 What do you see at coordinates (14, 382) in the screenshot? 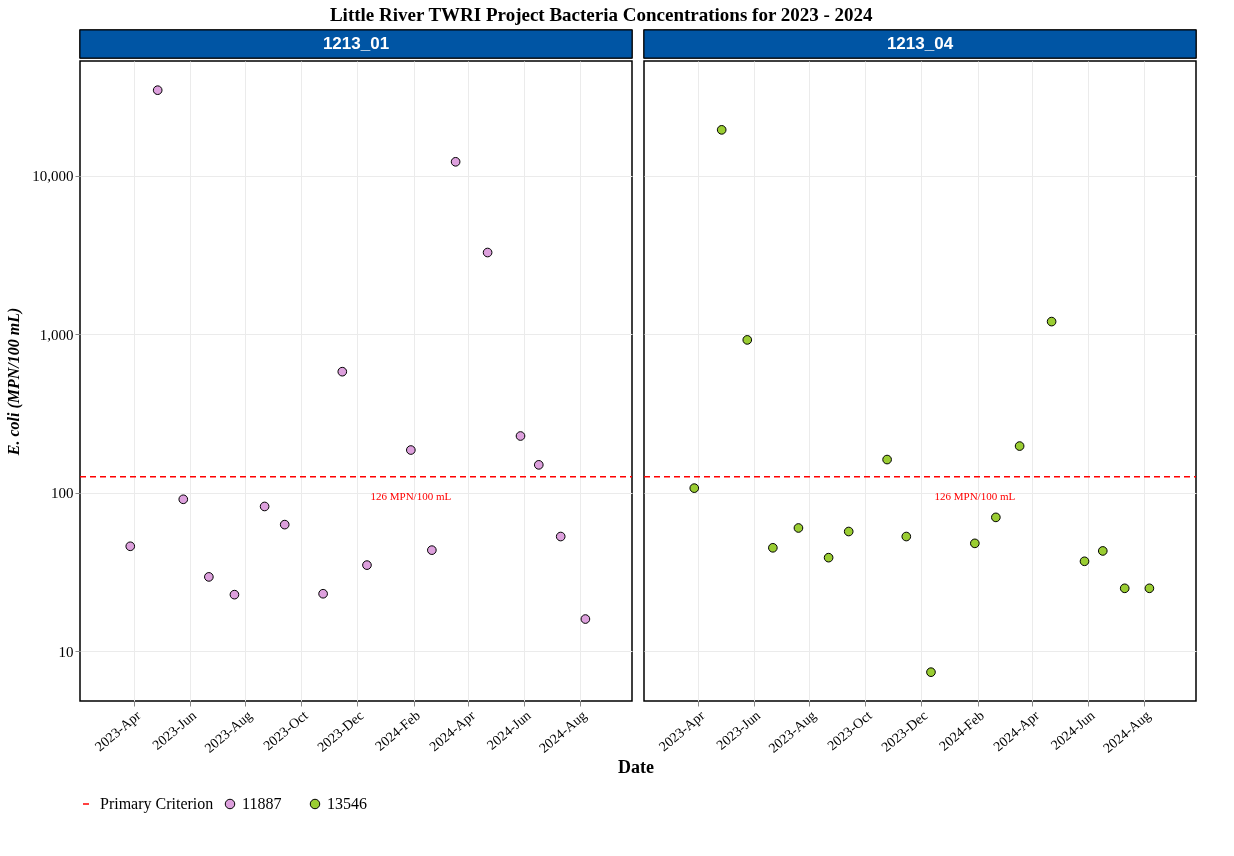
I see `y-axis-title: E. coli (MPN/100 mL)` at bounding box center [14, 382].